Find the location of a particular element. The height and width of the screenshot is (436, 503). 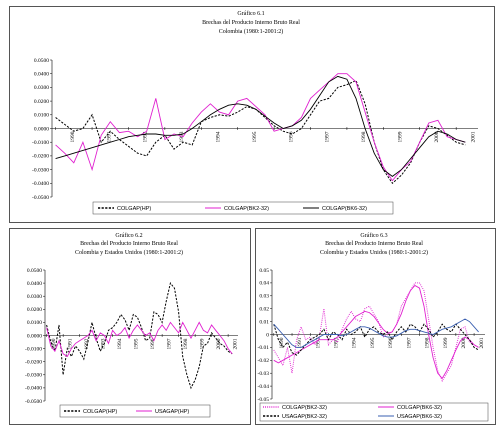

legend-entry: USAGAP(HP) is located at coordinates (172, 412).